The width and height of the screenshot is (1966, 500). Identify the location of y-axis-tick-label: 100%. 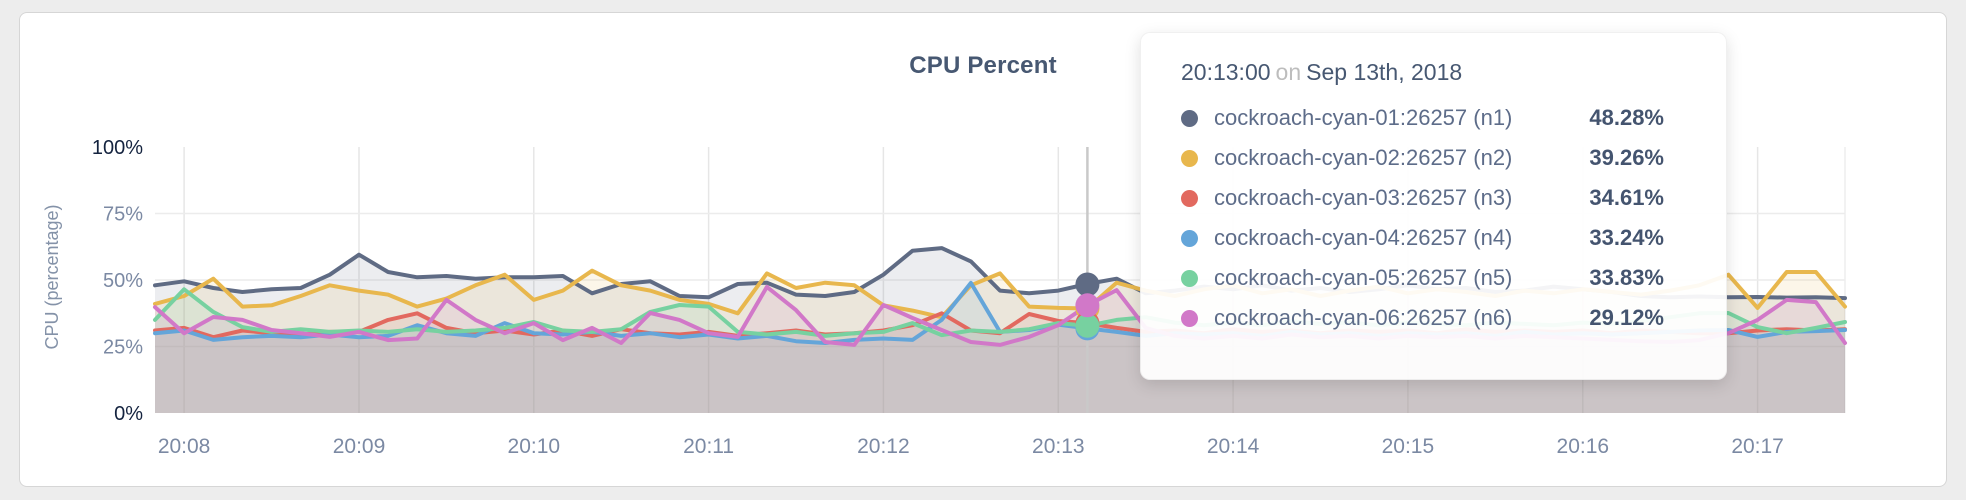
(117, 148).